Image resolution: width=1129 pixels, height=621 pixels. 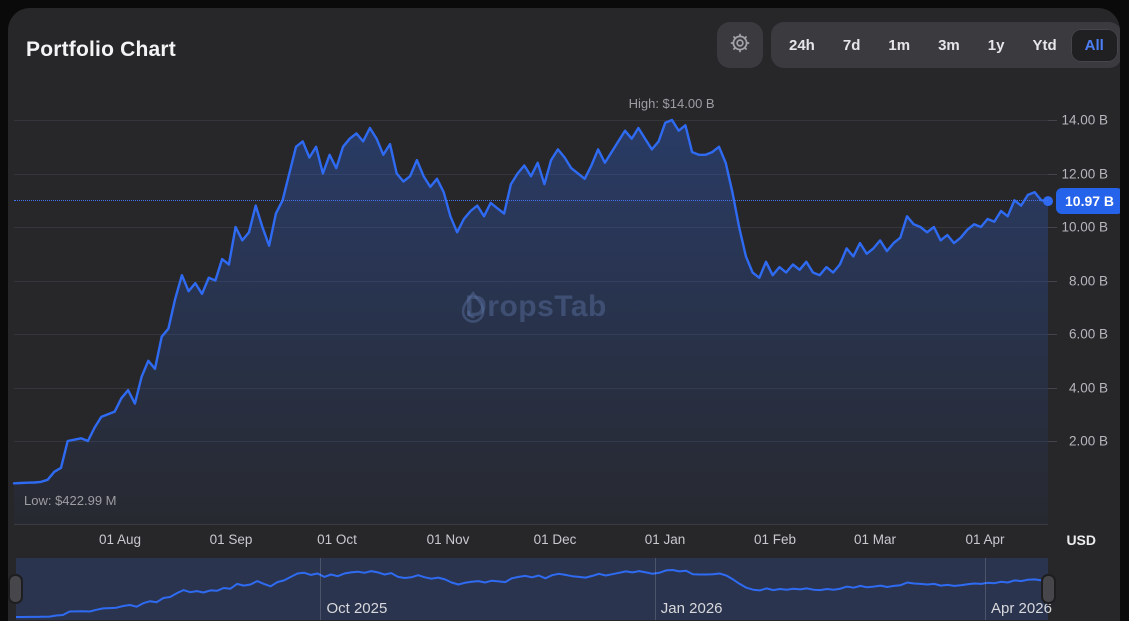 I want to click on currency-label: USD, so click(x=1081, y=540).